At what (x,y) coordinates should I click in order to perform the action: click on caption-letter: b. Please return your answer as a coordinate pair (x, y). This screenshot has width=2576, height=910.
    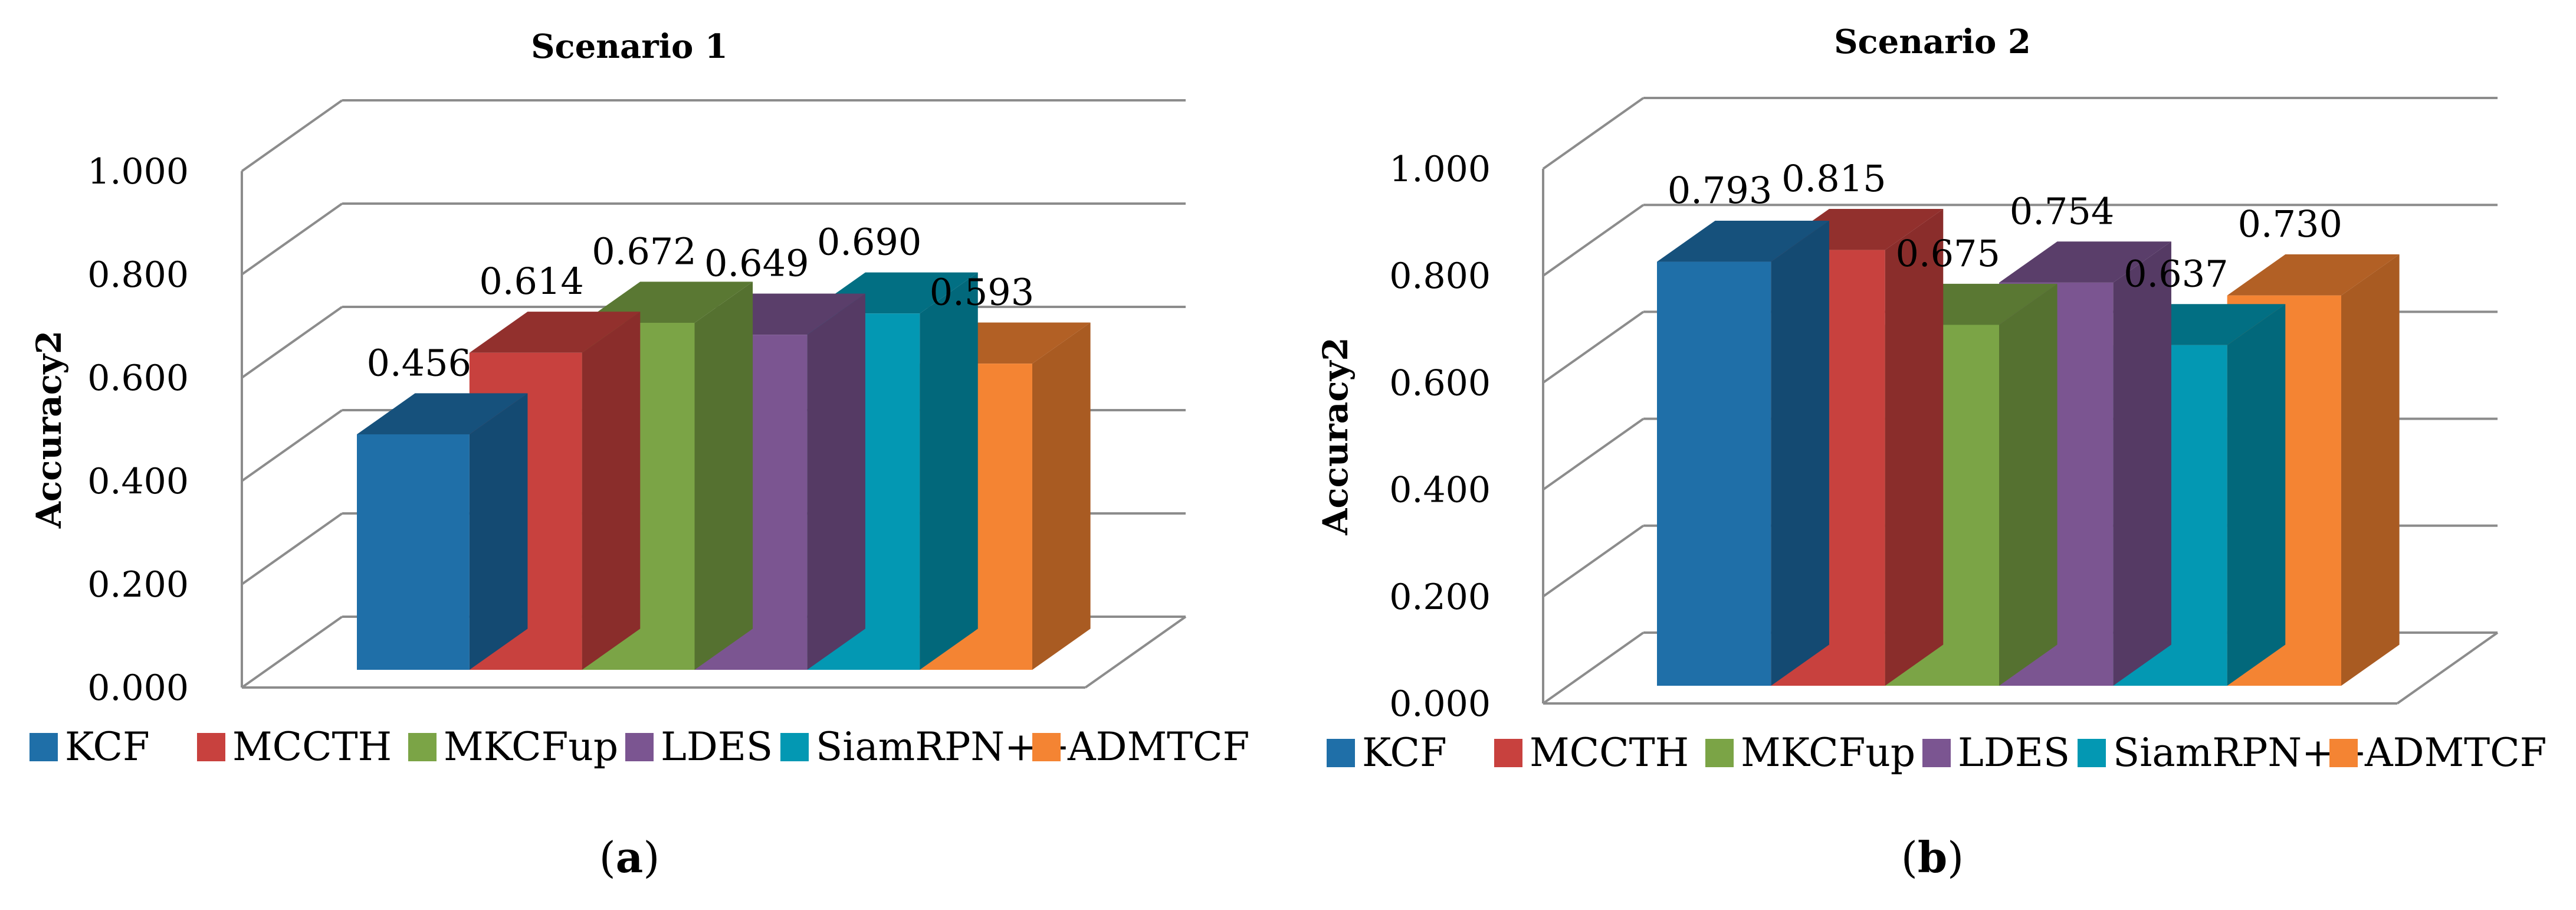
    Looking at the image, I should click on (1932, 857).